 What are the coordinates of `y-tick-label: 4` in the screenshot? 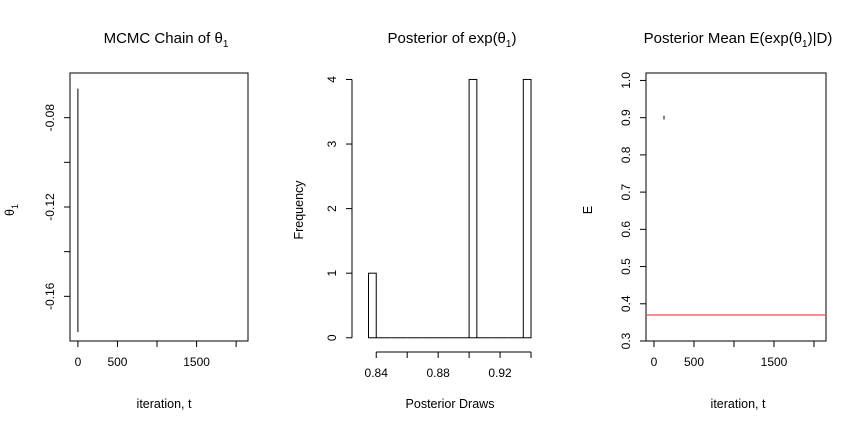 It's located at (332, 79).